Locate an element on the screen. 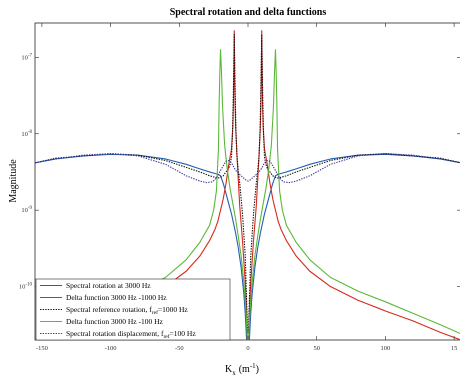 The image size is (460, 381). x-tick-label: -150 is located at coordinates (42, 348).